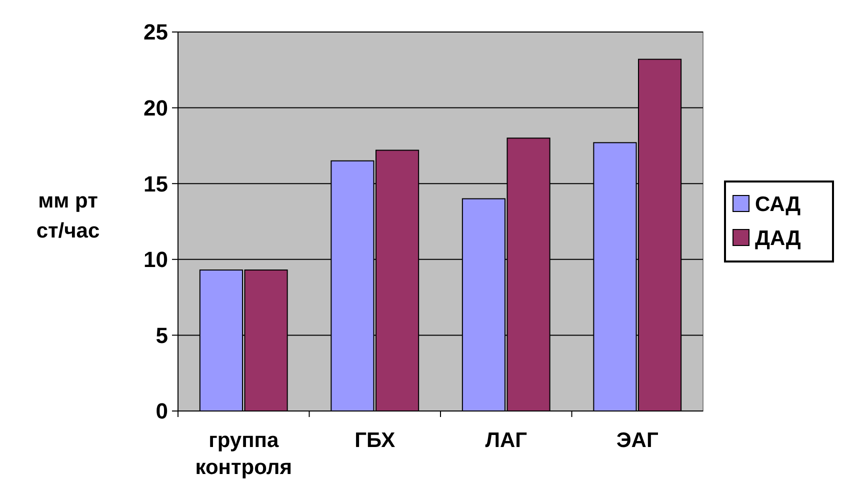  What do you see at coordinates (778, 238) in the screenshot?
I see `legend-label: ДАД` at bounding box center [778, 238].